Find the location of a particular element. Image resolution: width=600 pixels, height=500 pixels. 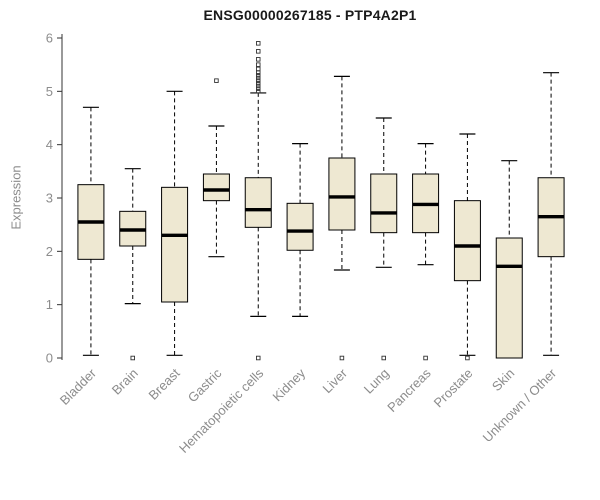

category-label: Kidney is located at coordinates (288, 384).